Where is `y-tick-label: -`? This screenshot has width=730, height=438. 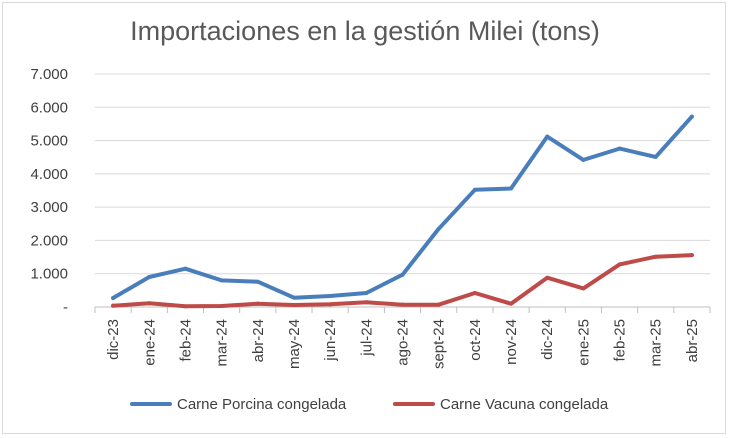
y-tick-label: - is located at coordinates (65, 307).